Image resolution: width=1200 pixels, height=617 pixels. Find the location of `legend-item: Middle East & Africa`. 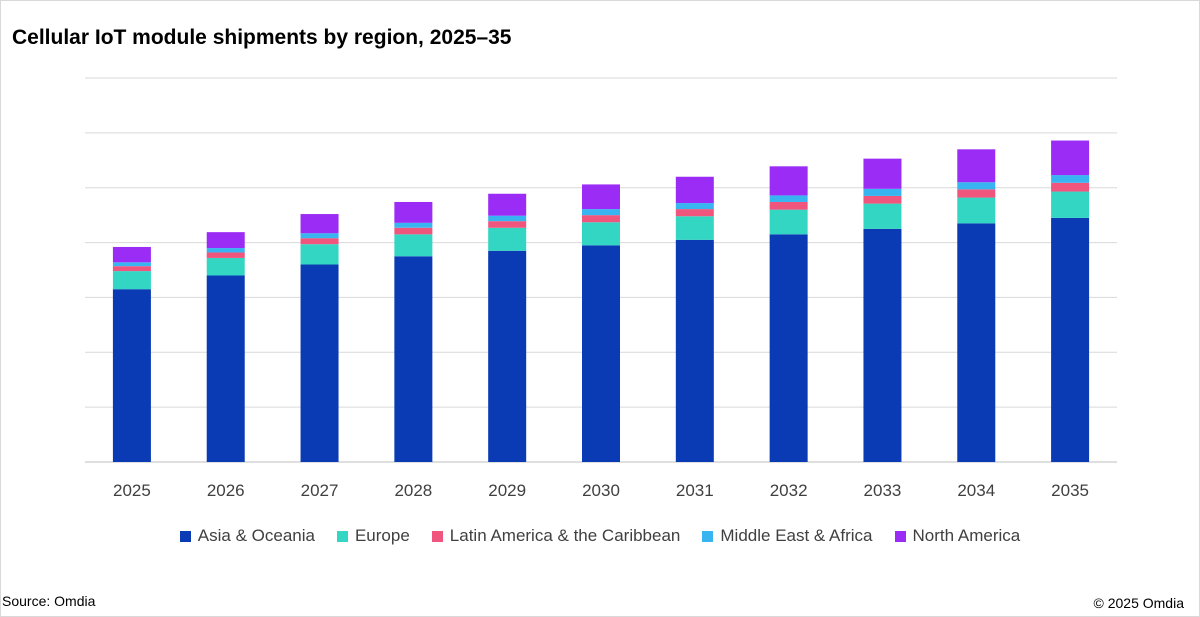

legend-item: Middle East & Africa is located at coordinates (787, 536).